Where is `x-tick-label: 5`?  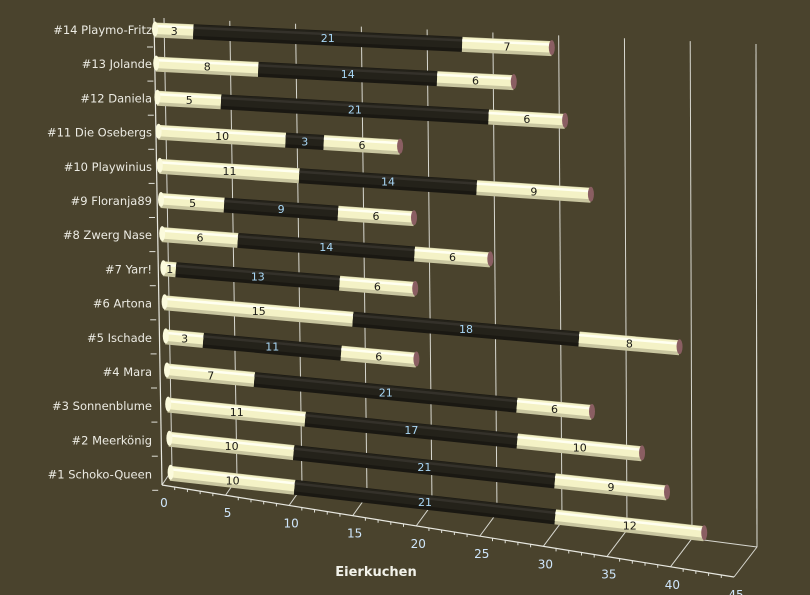
x-tick-label: 5 is located at coordinates (228, 513).